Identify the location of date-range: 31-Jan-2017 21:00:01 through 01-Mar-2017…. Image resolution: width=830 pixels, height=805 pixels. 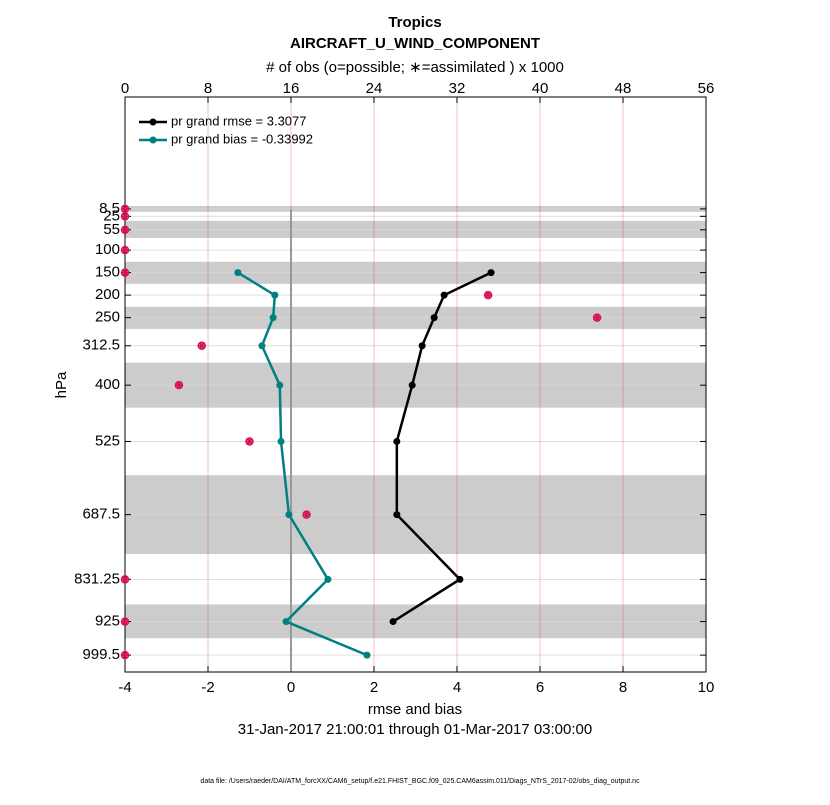
(415, 729).